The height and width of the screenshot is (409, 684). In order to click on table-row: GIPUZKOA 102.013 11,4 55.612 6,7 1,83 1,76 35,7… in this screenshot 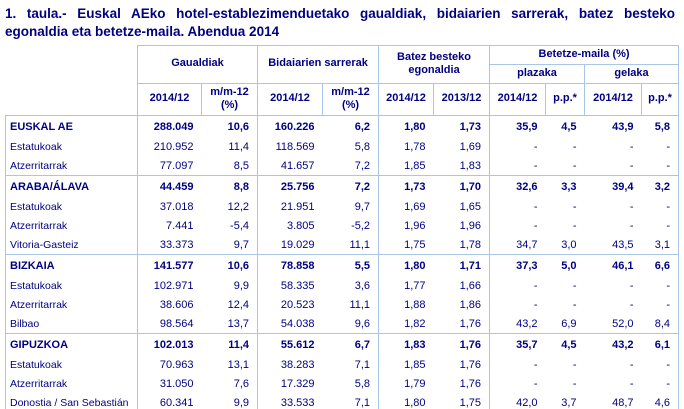, I will do `click(342, 344)`.